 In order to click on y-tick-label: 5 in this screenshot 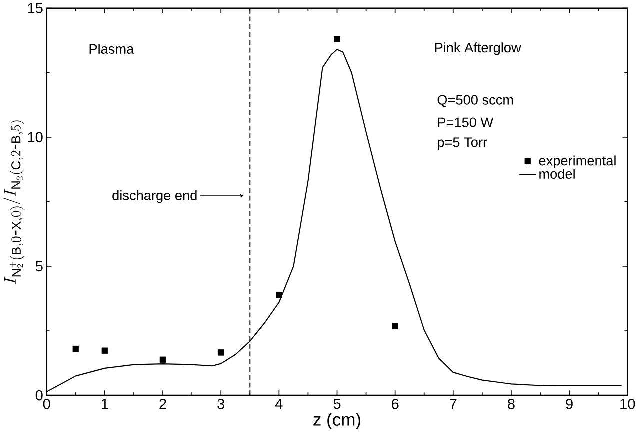, I will do `click(39, 267)`.